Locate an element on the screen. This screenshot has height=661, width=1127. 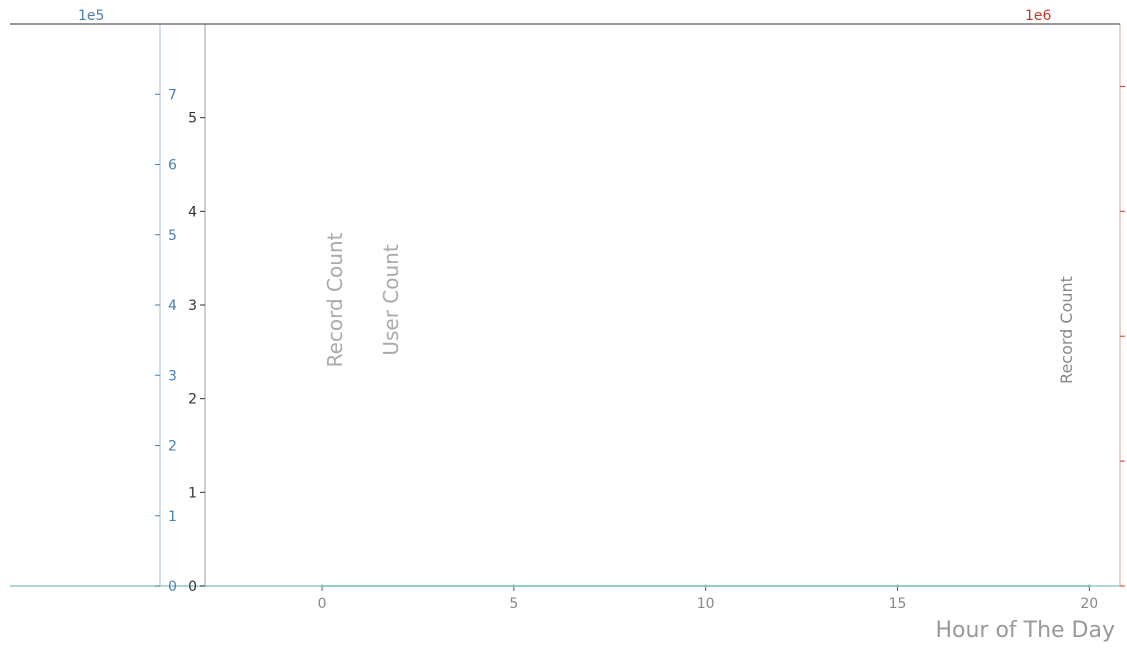
x-axis-label: Hour of The Day is located at coordinates (1025, 630).